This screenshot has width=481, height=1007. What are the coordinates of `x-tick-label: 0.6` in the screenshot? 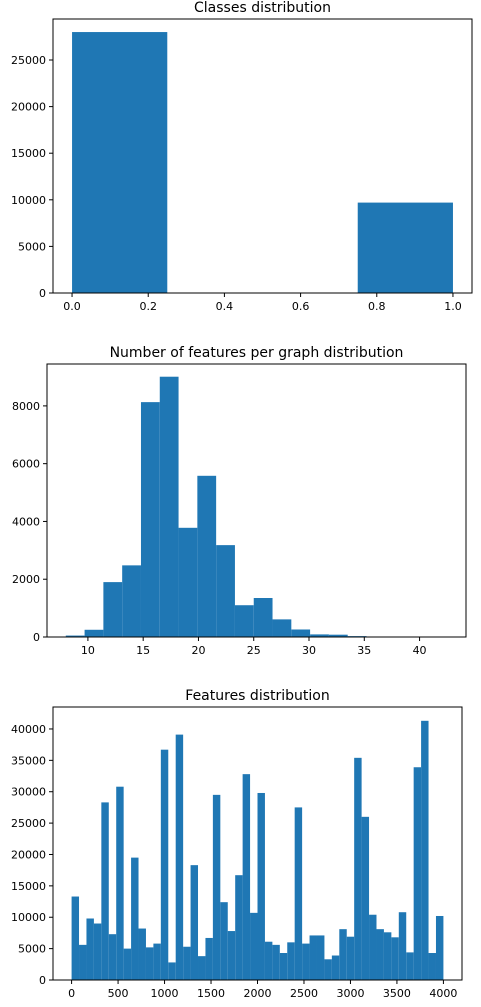 It's located at (301, 306).